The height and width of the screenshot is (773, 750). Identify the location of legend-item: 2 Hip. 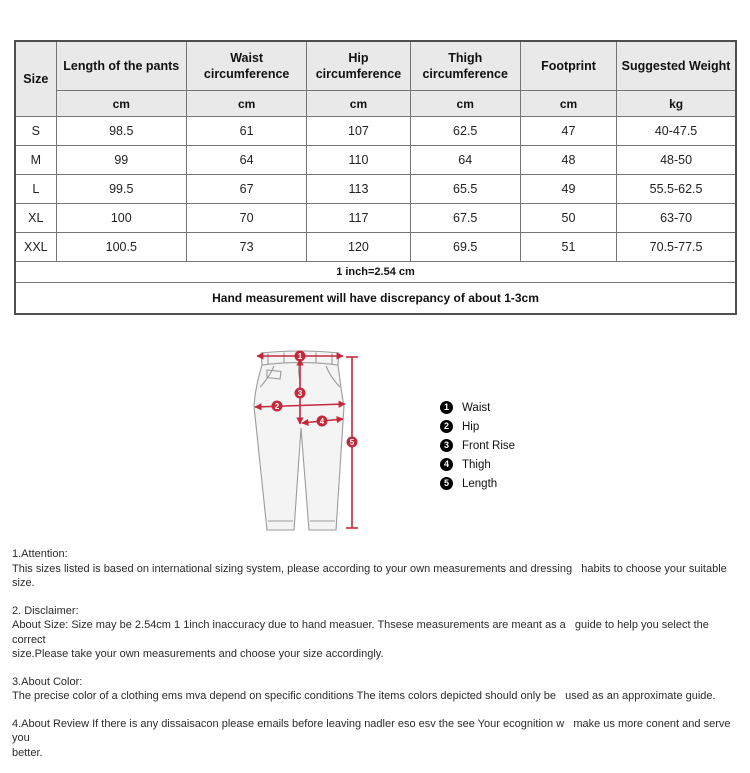
(477, 426).